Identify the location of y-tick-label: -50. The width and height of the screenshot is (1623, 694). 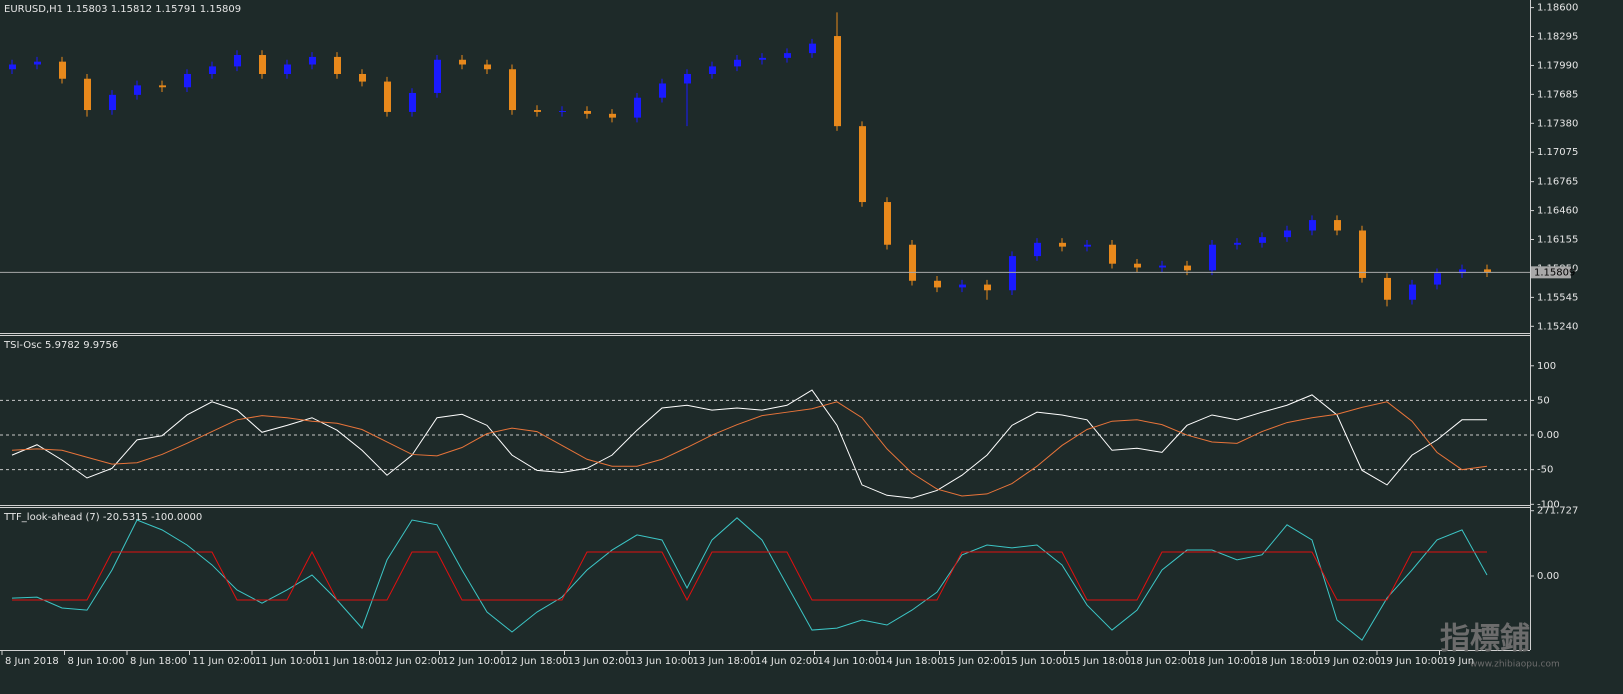
(1545, 470).